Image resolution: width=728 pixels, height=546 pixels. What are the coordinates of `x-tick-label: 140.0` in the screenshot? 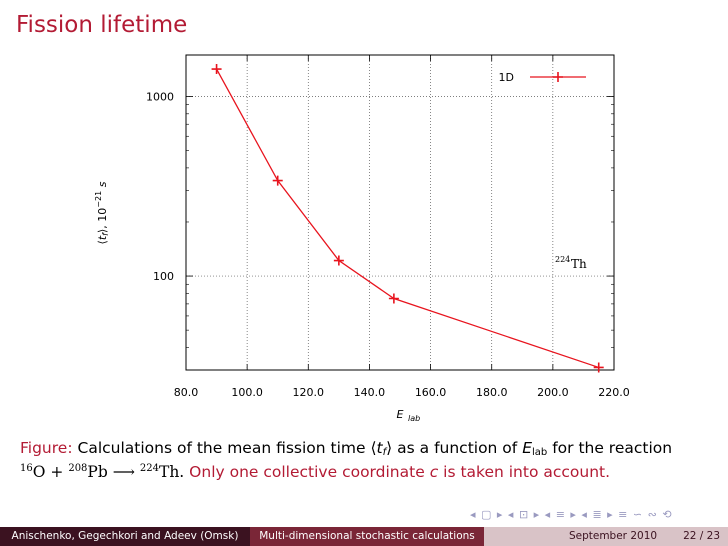 It's located at (370, 392).